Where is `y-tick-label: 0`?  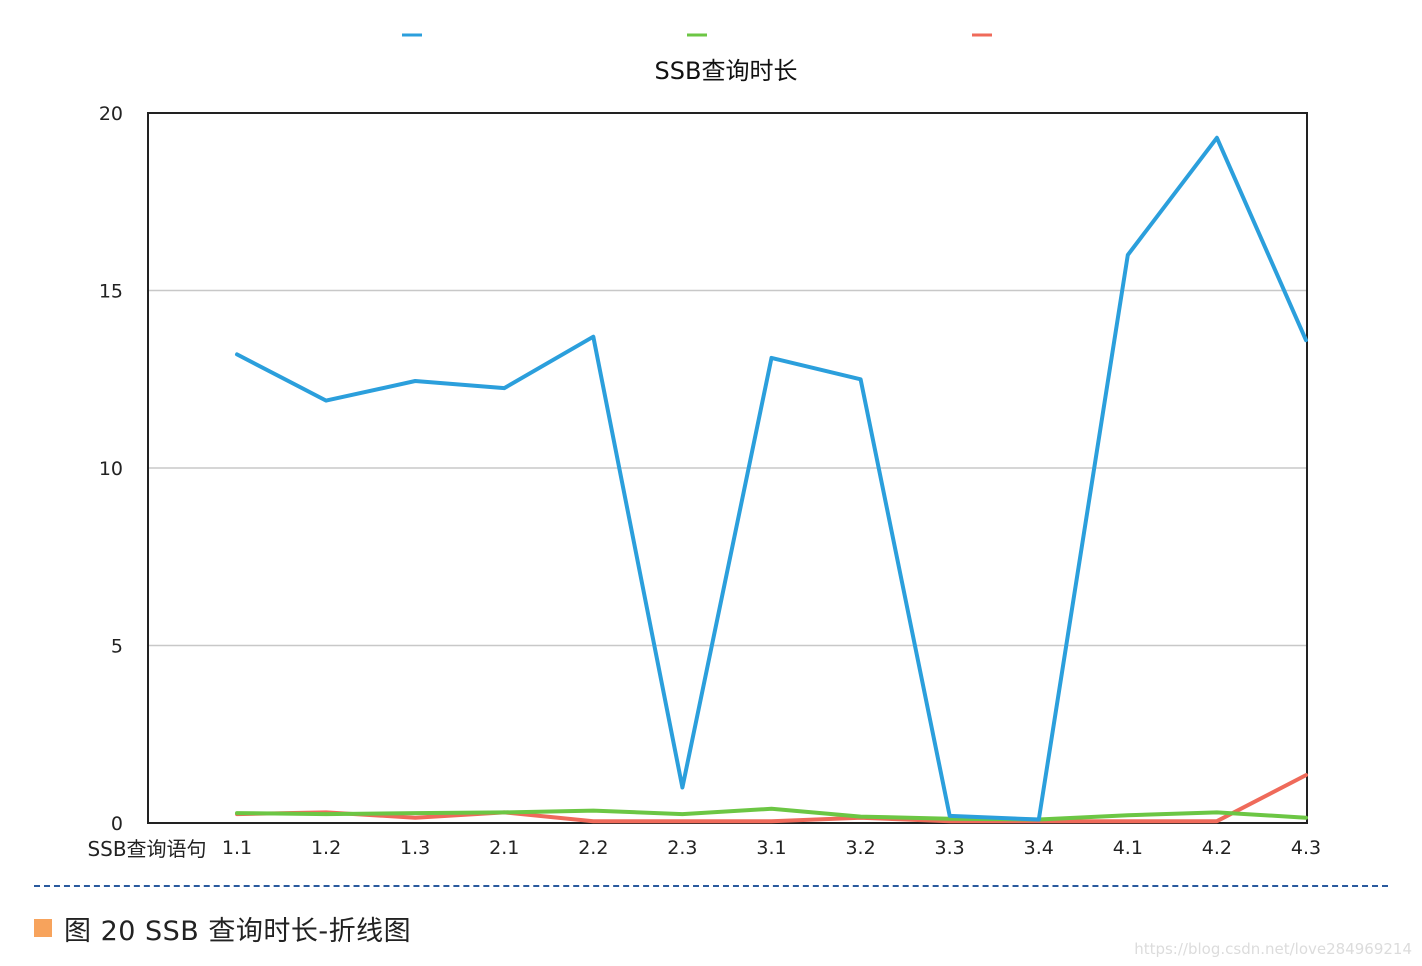
y-tick-label: 0 is located at coordinates (117, 824).